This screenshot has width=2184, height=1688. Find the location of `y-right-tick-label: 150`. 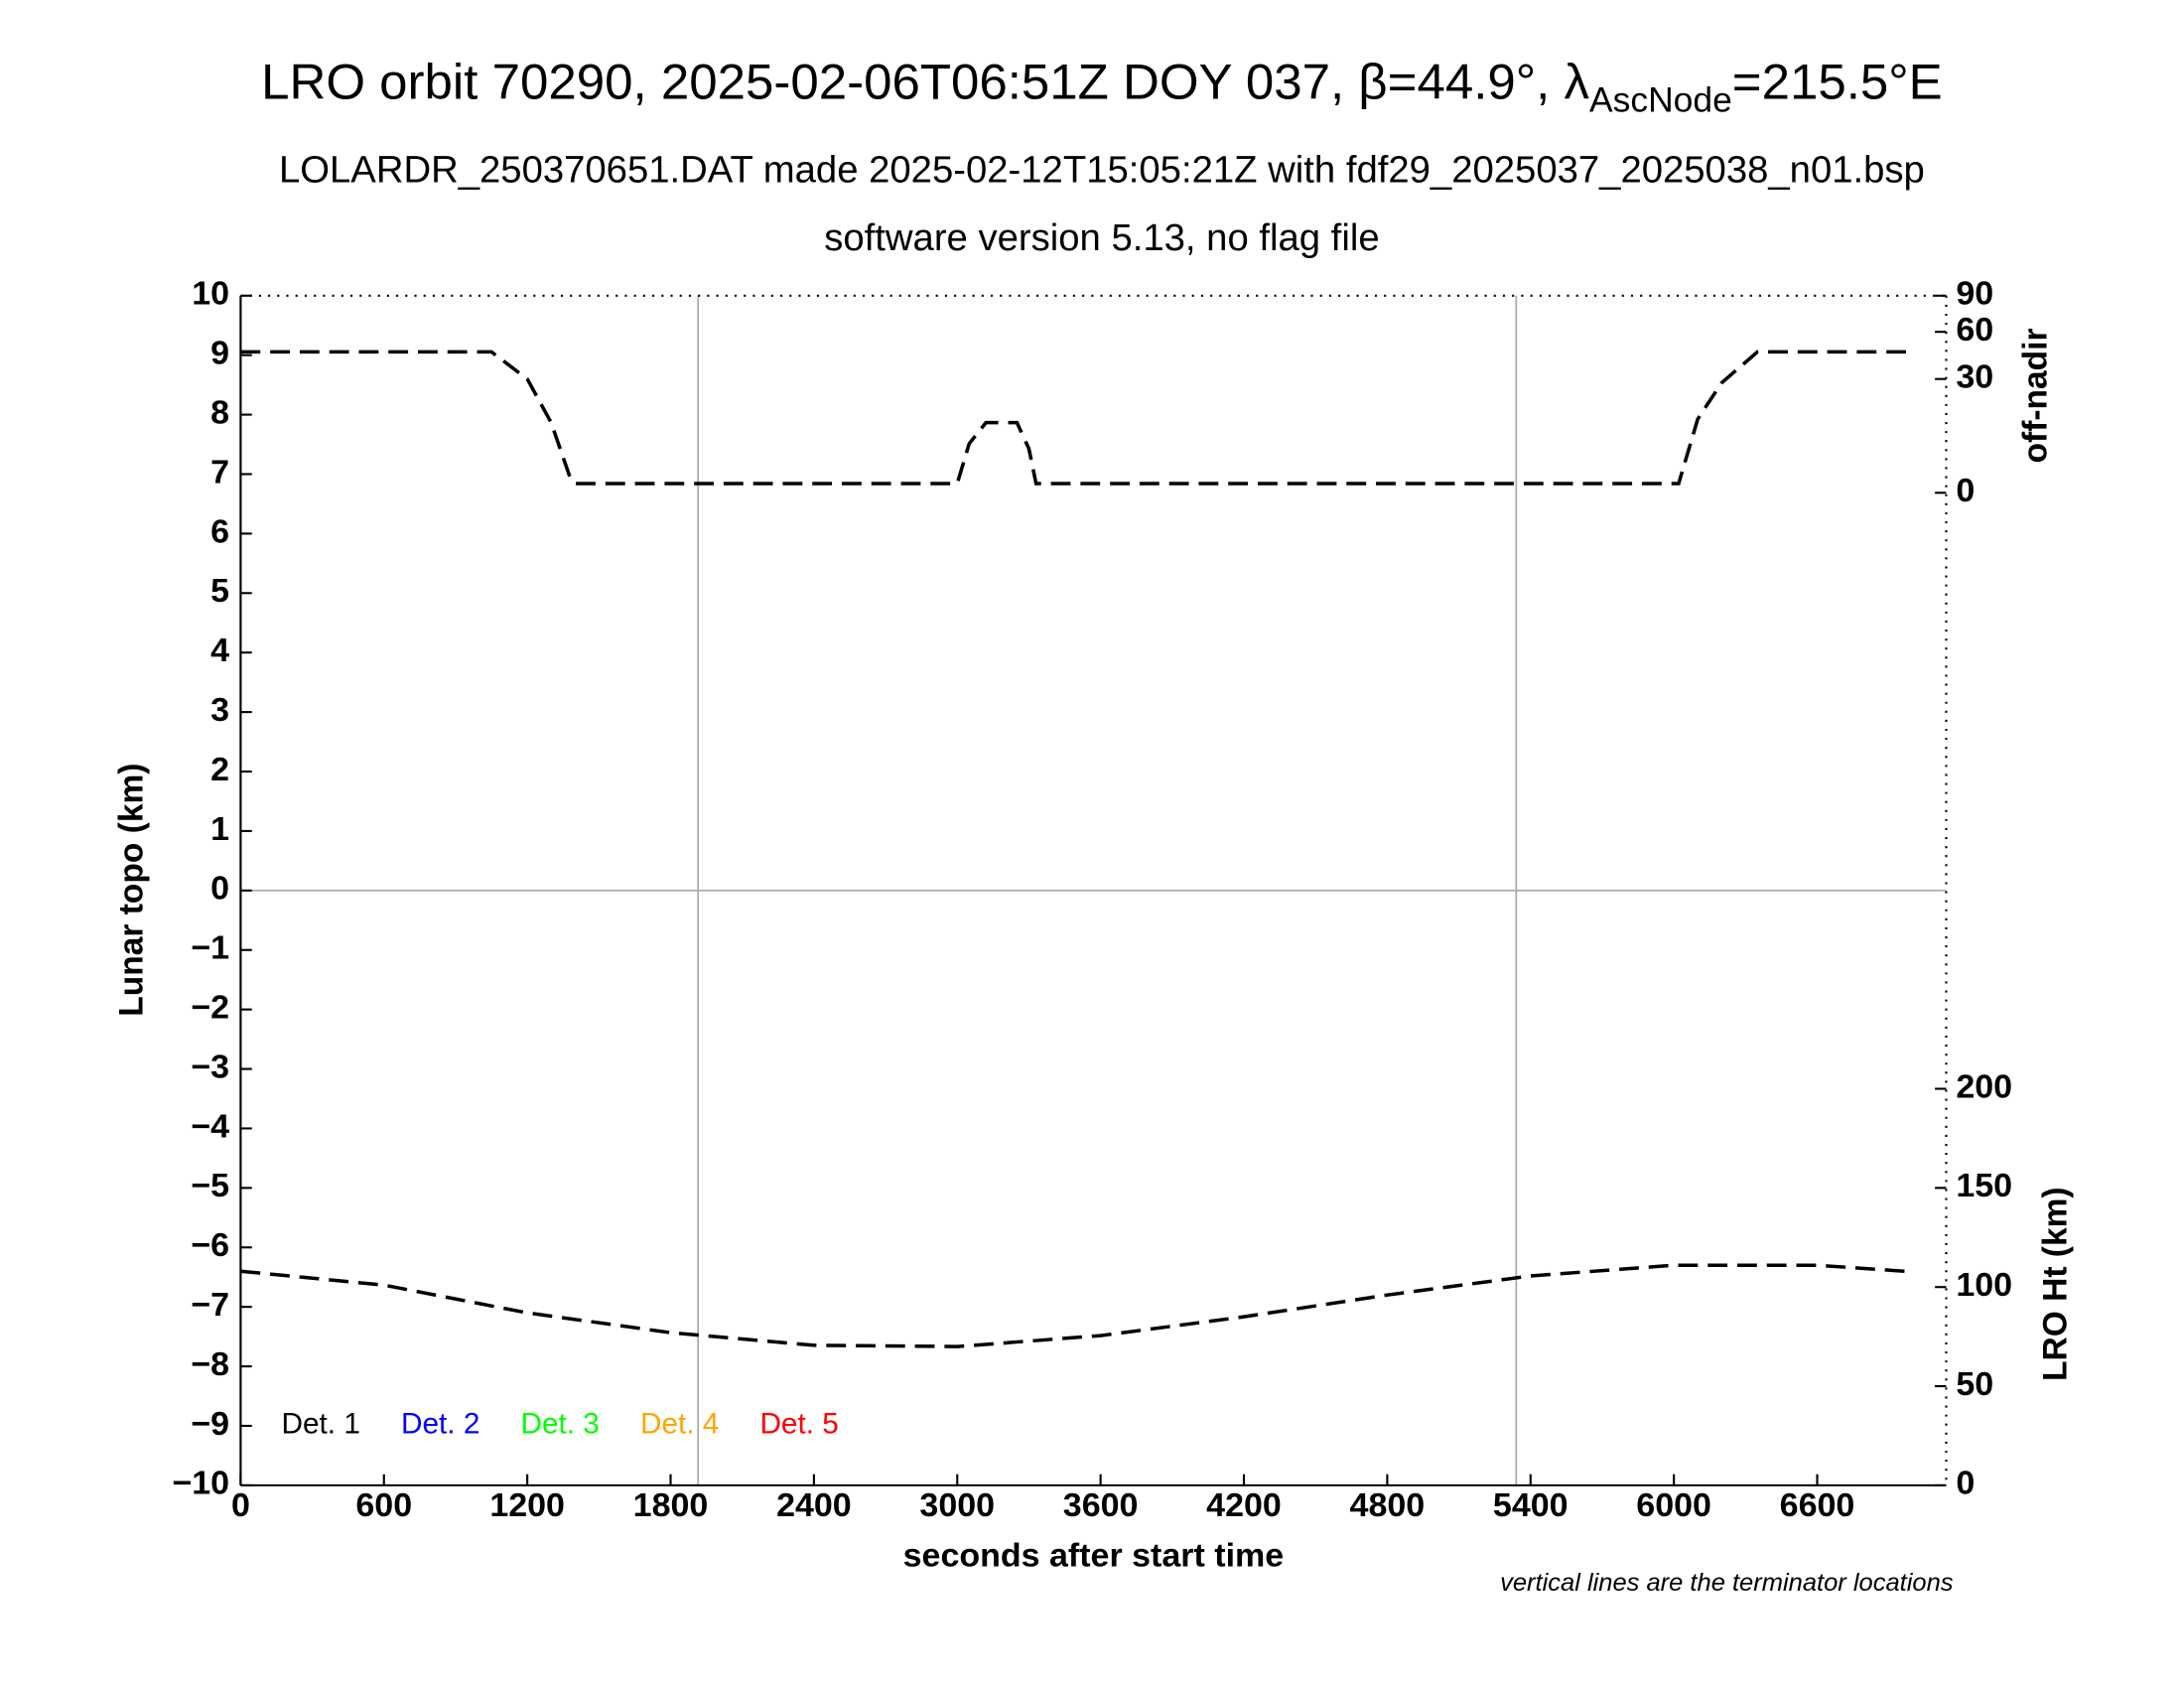

y-right-tick-label: 150 is located at coordinates (1984, 1185).